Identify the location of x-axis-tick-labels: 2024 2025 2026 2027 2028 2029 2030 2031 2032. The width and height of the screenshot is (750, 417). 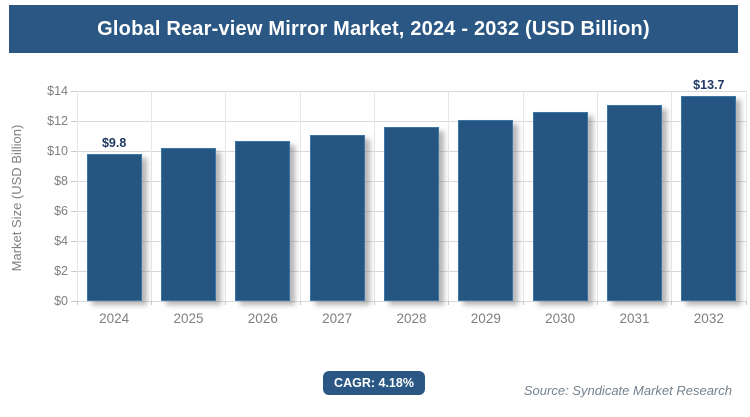
(411, 320).